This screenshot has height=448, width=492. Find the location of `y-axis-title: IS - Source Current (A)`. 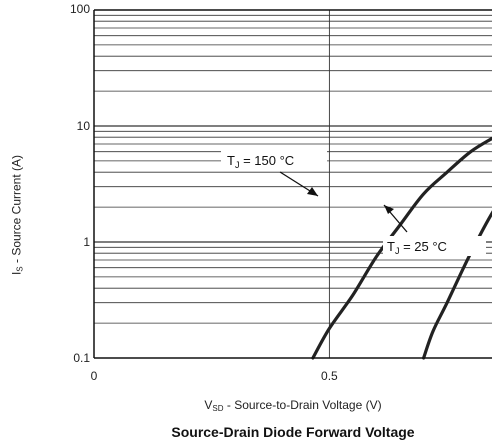

y-axis-title: IS - Source Current (A) is located at coordinates (17, 215).